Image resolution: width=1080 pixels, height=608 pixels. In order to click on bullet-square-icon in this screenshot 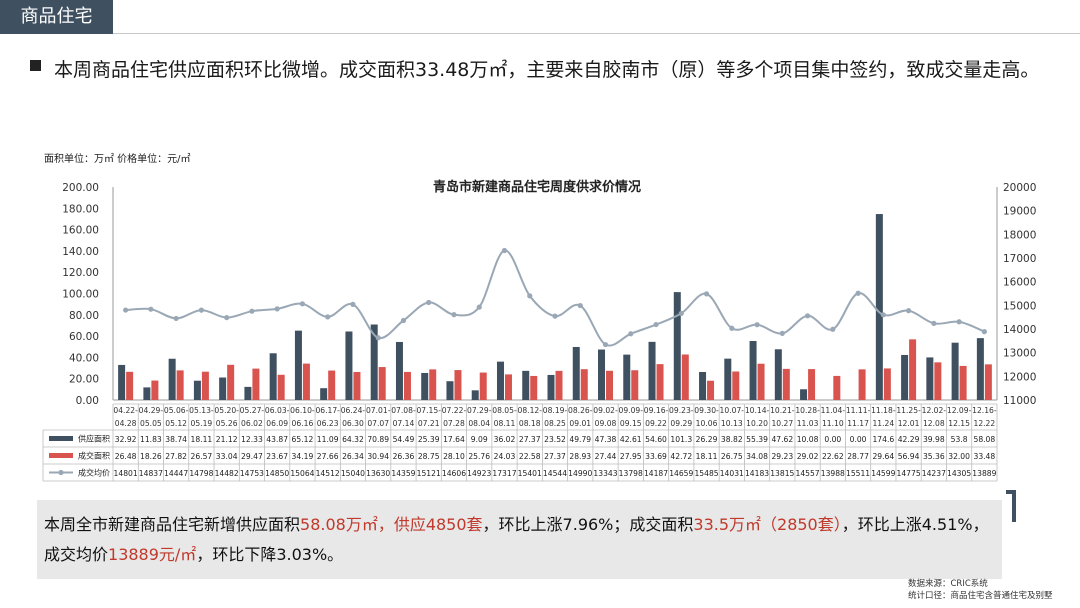, I will do `click(35, 65)`.